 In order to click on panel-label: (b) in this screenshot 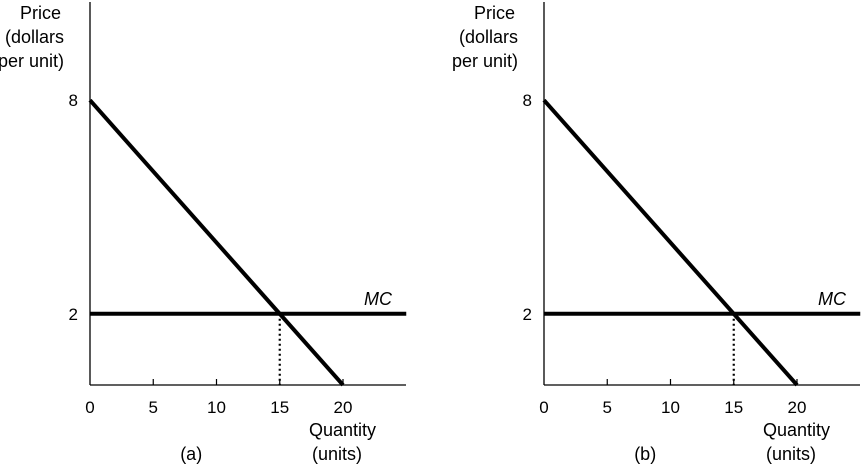, I will do `click(645, 454)`.